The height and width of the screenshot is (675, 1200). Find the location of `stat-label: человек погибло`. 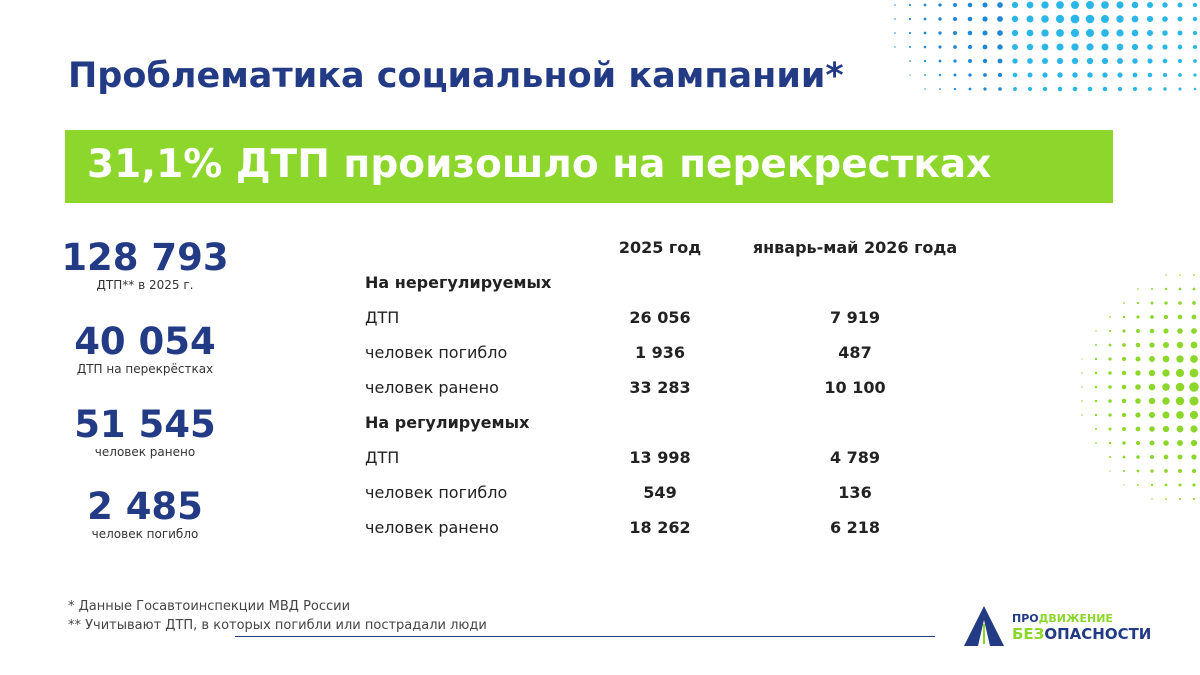

stat-label: человек погибло is located at coordinates (145, 534).